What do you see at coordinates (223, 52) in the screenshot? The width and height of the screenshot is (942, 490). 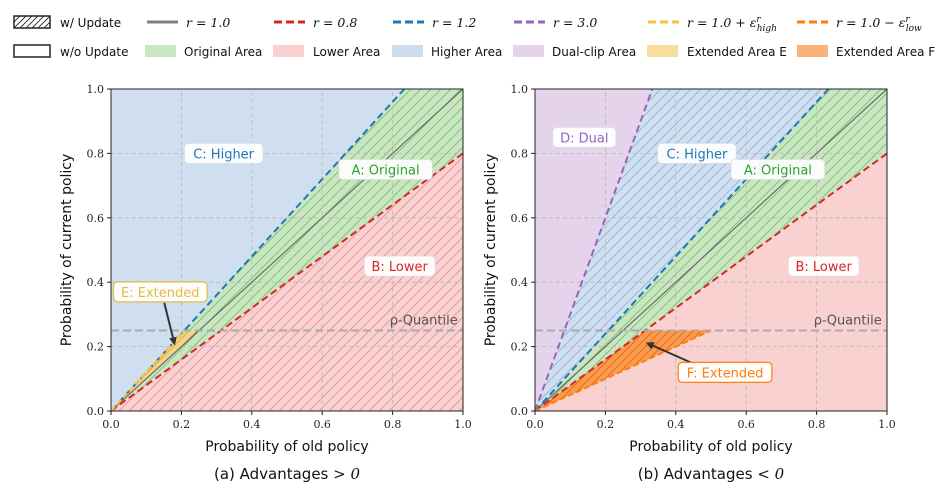 I see `legend-label-original-area: Original Area` at bounding box center [223, 52].